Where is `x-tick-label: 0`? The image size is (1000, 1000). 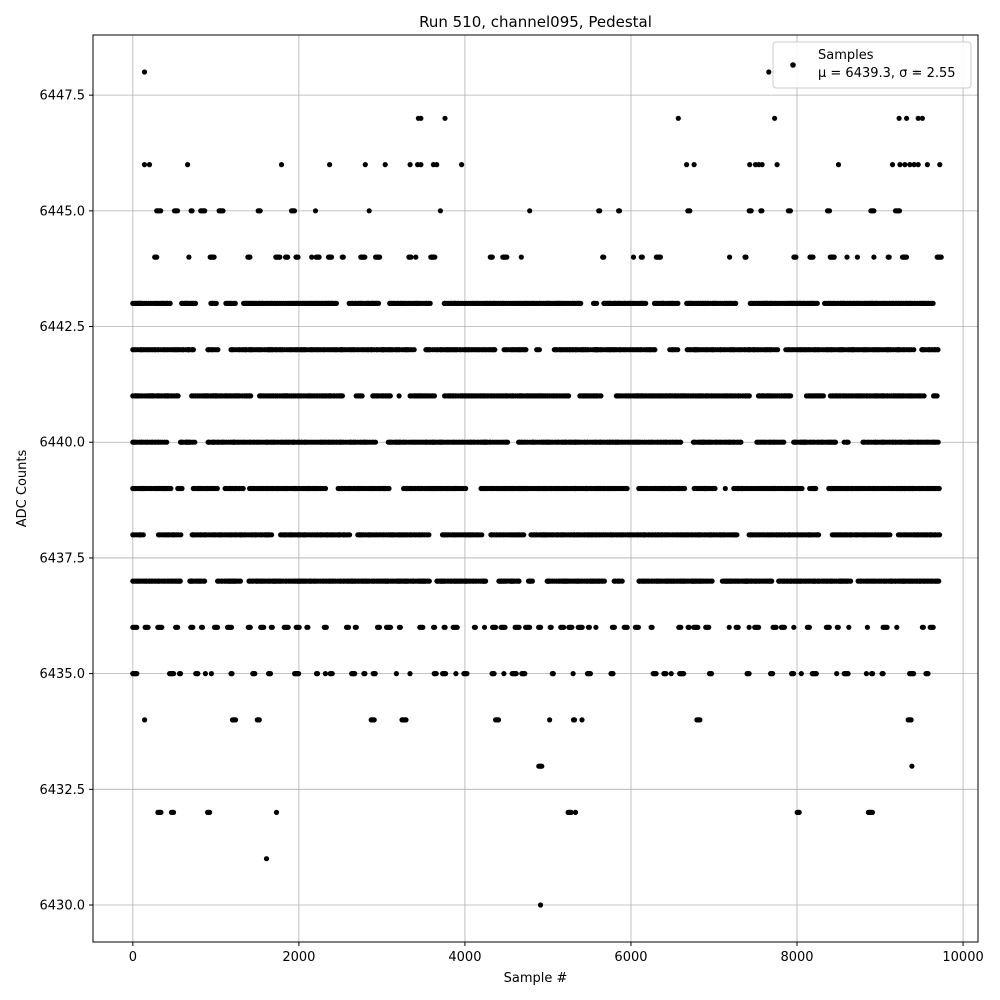
x-tick-label: 0 is located at coordinates (133, 957).